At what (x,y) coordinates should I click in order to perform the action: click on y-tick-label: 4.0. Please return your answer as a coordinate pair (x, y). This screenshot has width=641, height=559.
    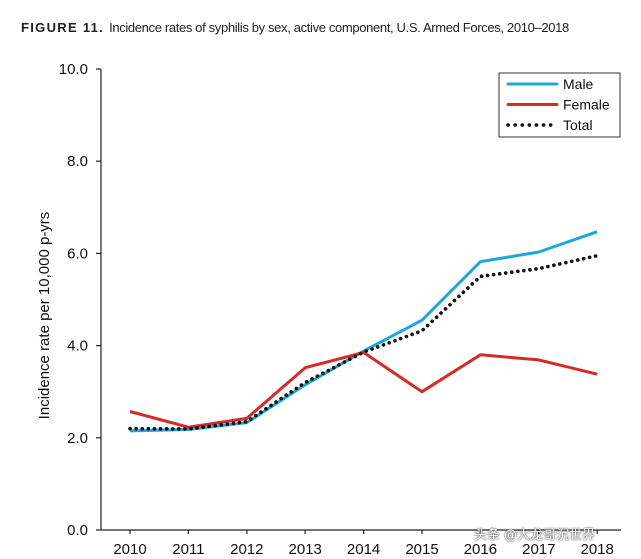
    Looking at the image, I should click on (77, 346).